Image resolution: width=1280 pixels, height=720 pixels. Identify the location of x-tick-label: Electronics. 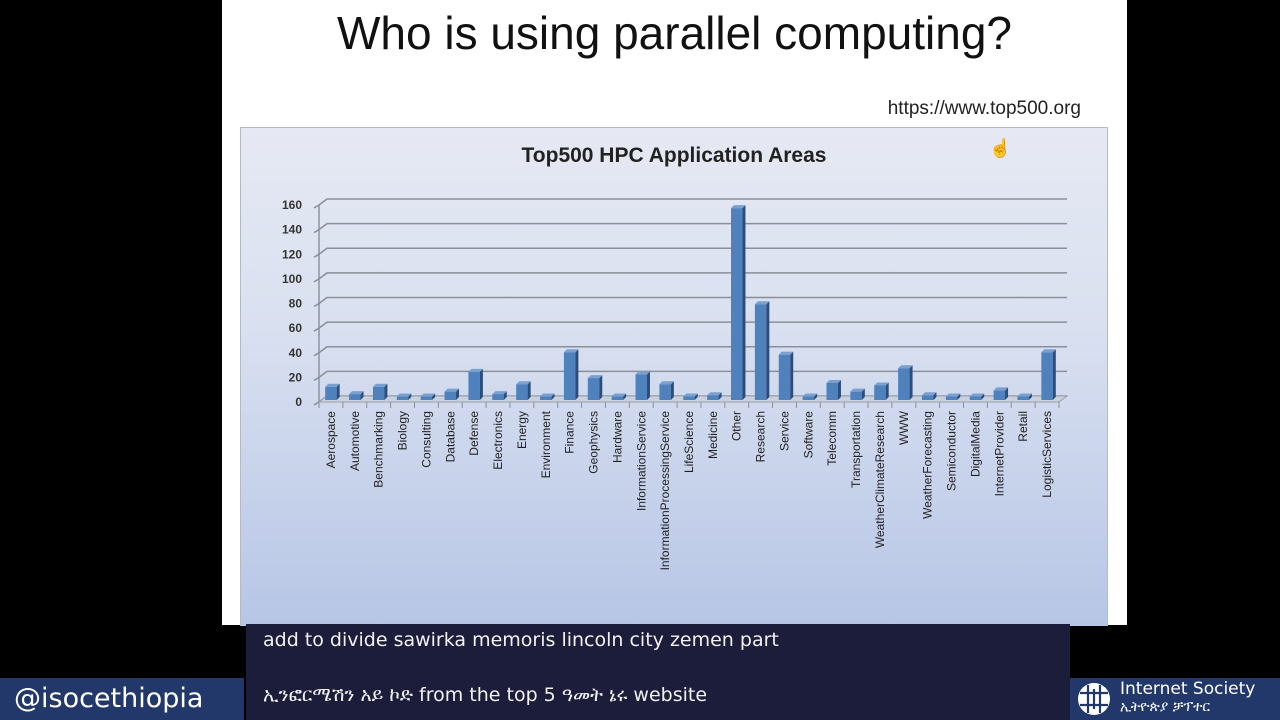
(498, 440).